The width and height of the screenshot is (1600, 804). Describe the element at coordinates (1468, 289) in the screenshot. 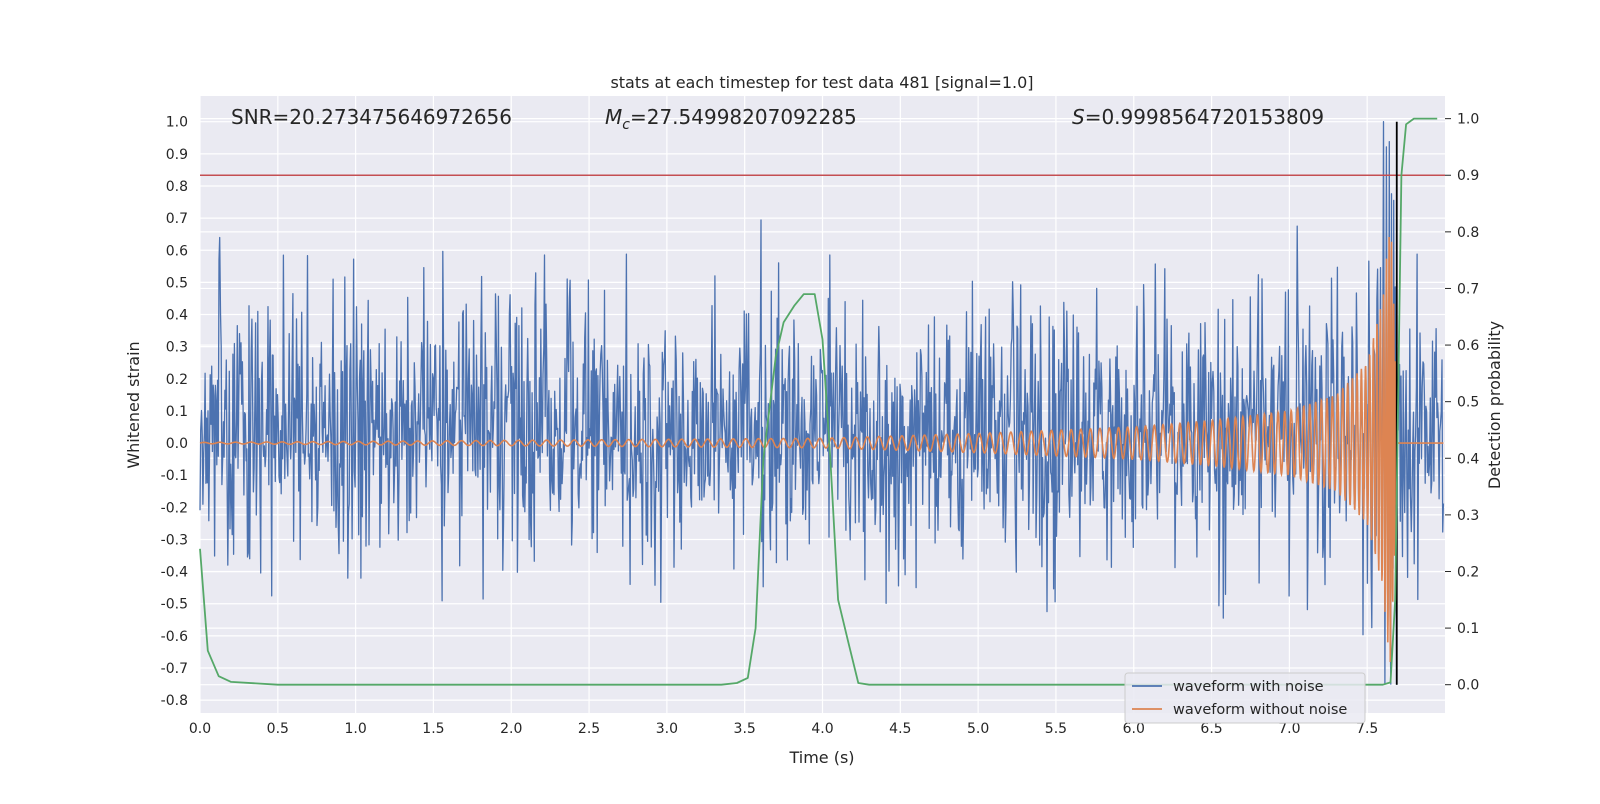

I see `y-right-tick-label: 0.7` at that location.